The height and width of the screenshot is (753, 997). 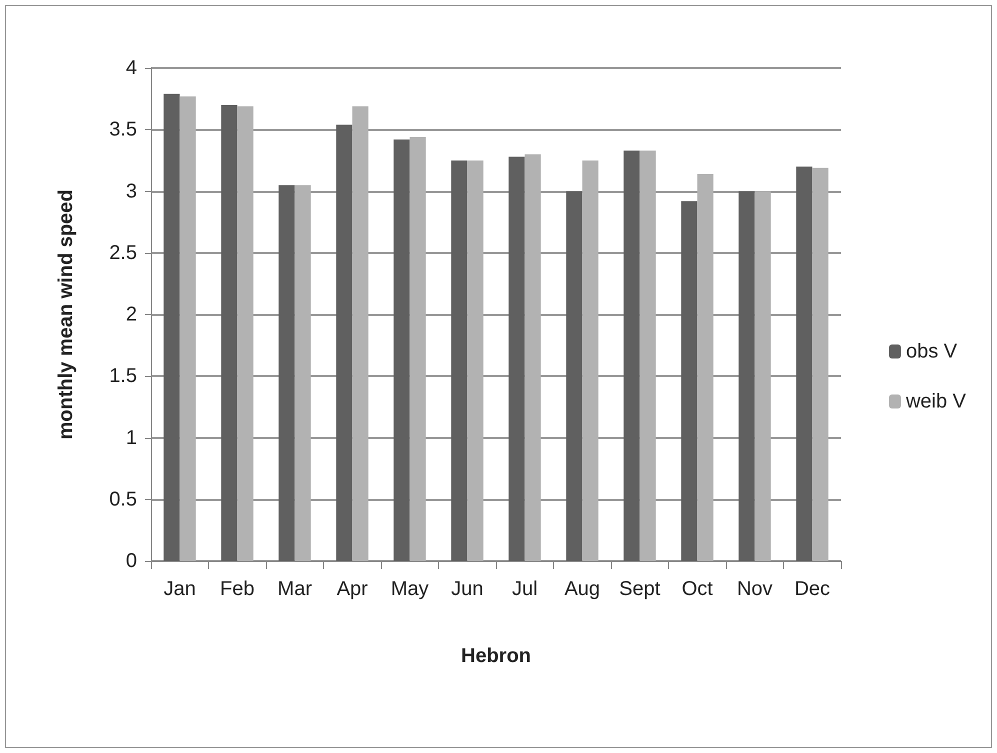 What do you see at coordinates (131, 437) in the screenshot?
I see `y-tick-label: 1` at bounding box center [131, 437].